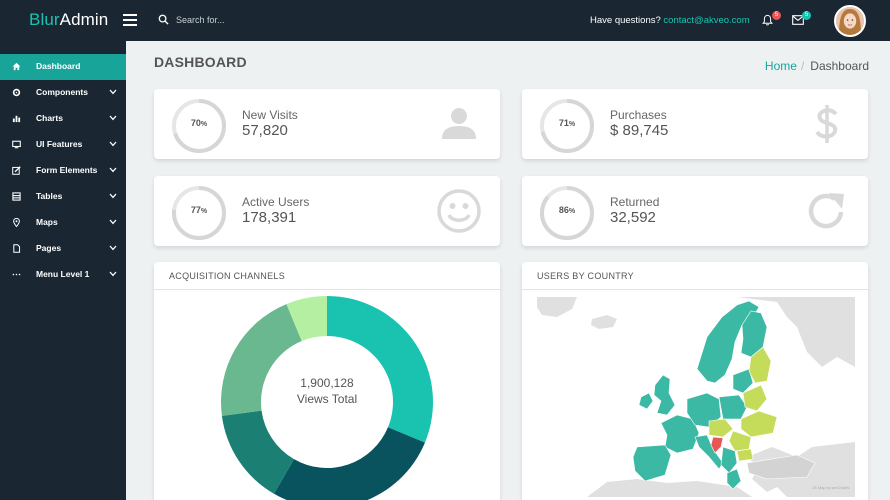 This screenshot has height=500, width=890. I want to click on envelope-icon, so click(798, 20).